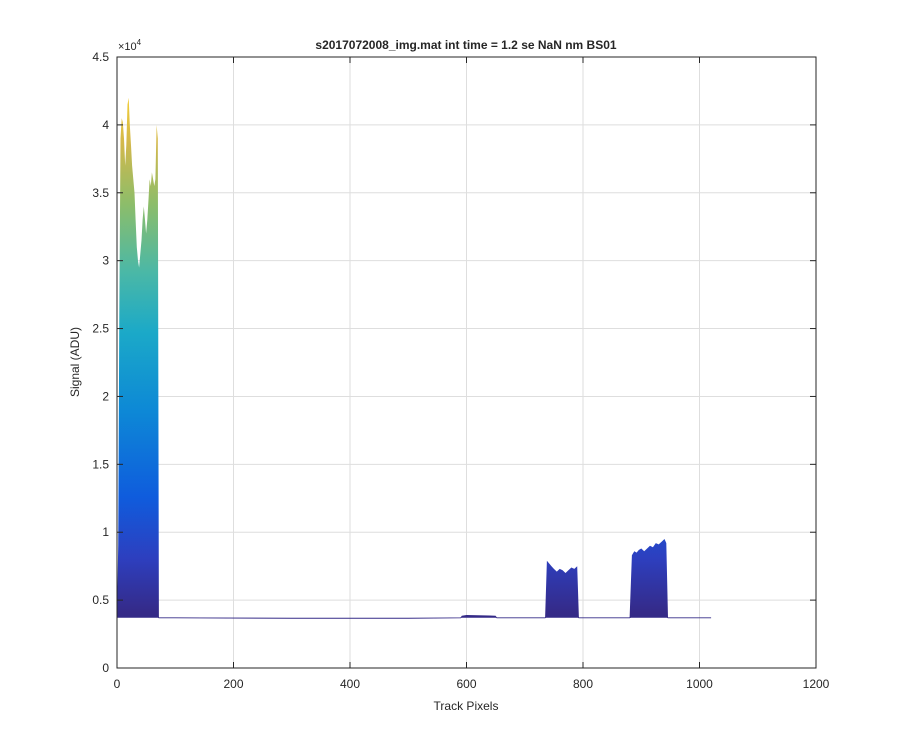 This screenshot has width=900, height=750. I want to click on x-tick-label: 1200, so click(816, 684).